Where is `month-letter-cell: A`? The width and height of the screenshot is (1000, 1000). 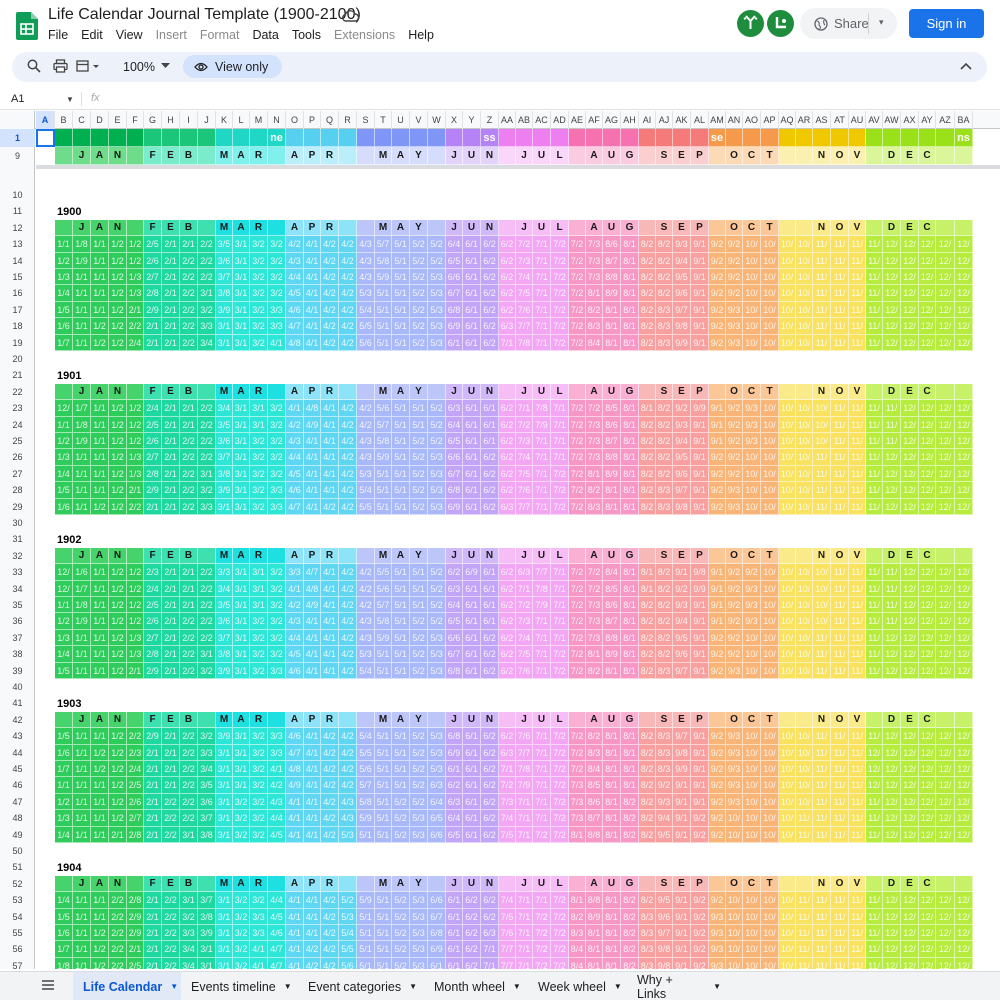 month-letter-cell: A is located at coordinates (100, 556).